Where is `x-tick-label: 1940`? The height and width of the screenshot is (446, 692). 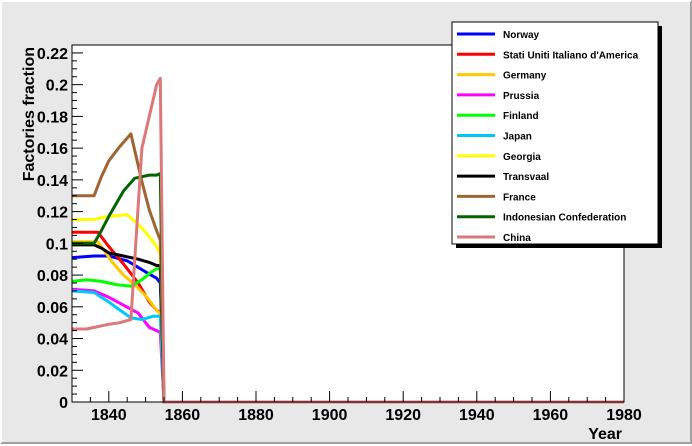
x-tick-label: 1940 is located at coordinates (477, 415).